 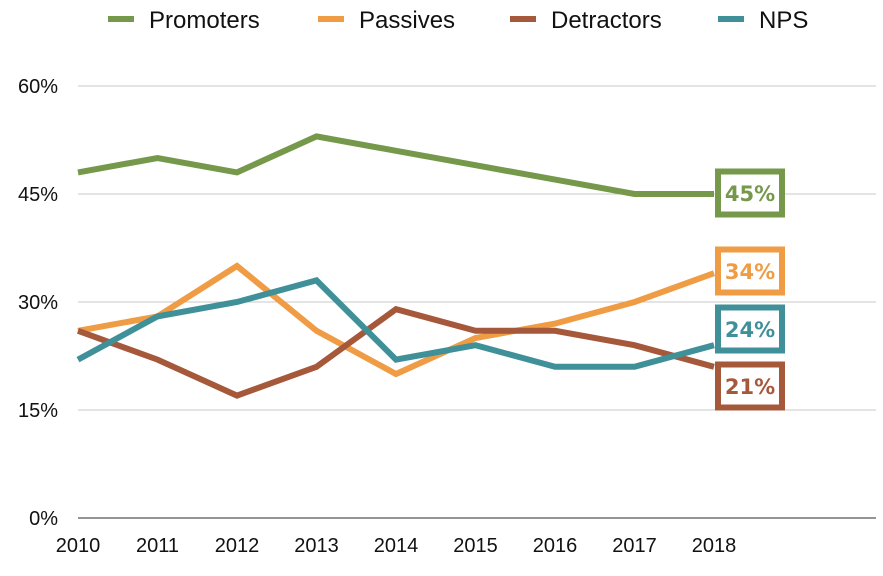 I want to click on x-tick-label: 2010, so click(x=78, y=546).